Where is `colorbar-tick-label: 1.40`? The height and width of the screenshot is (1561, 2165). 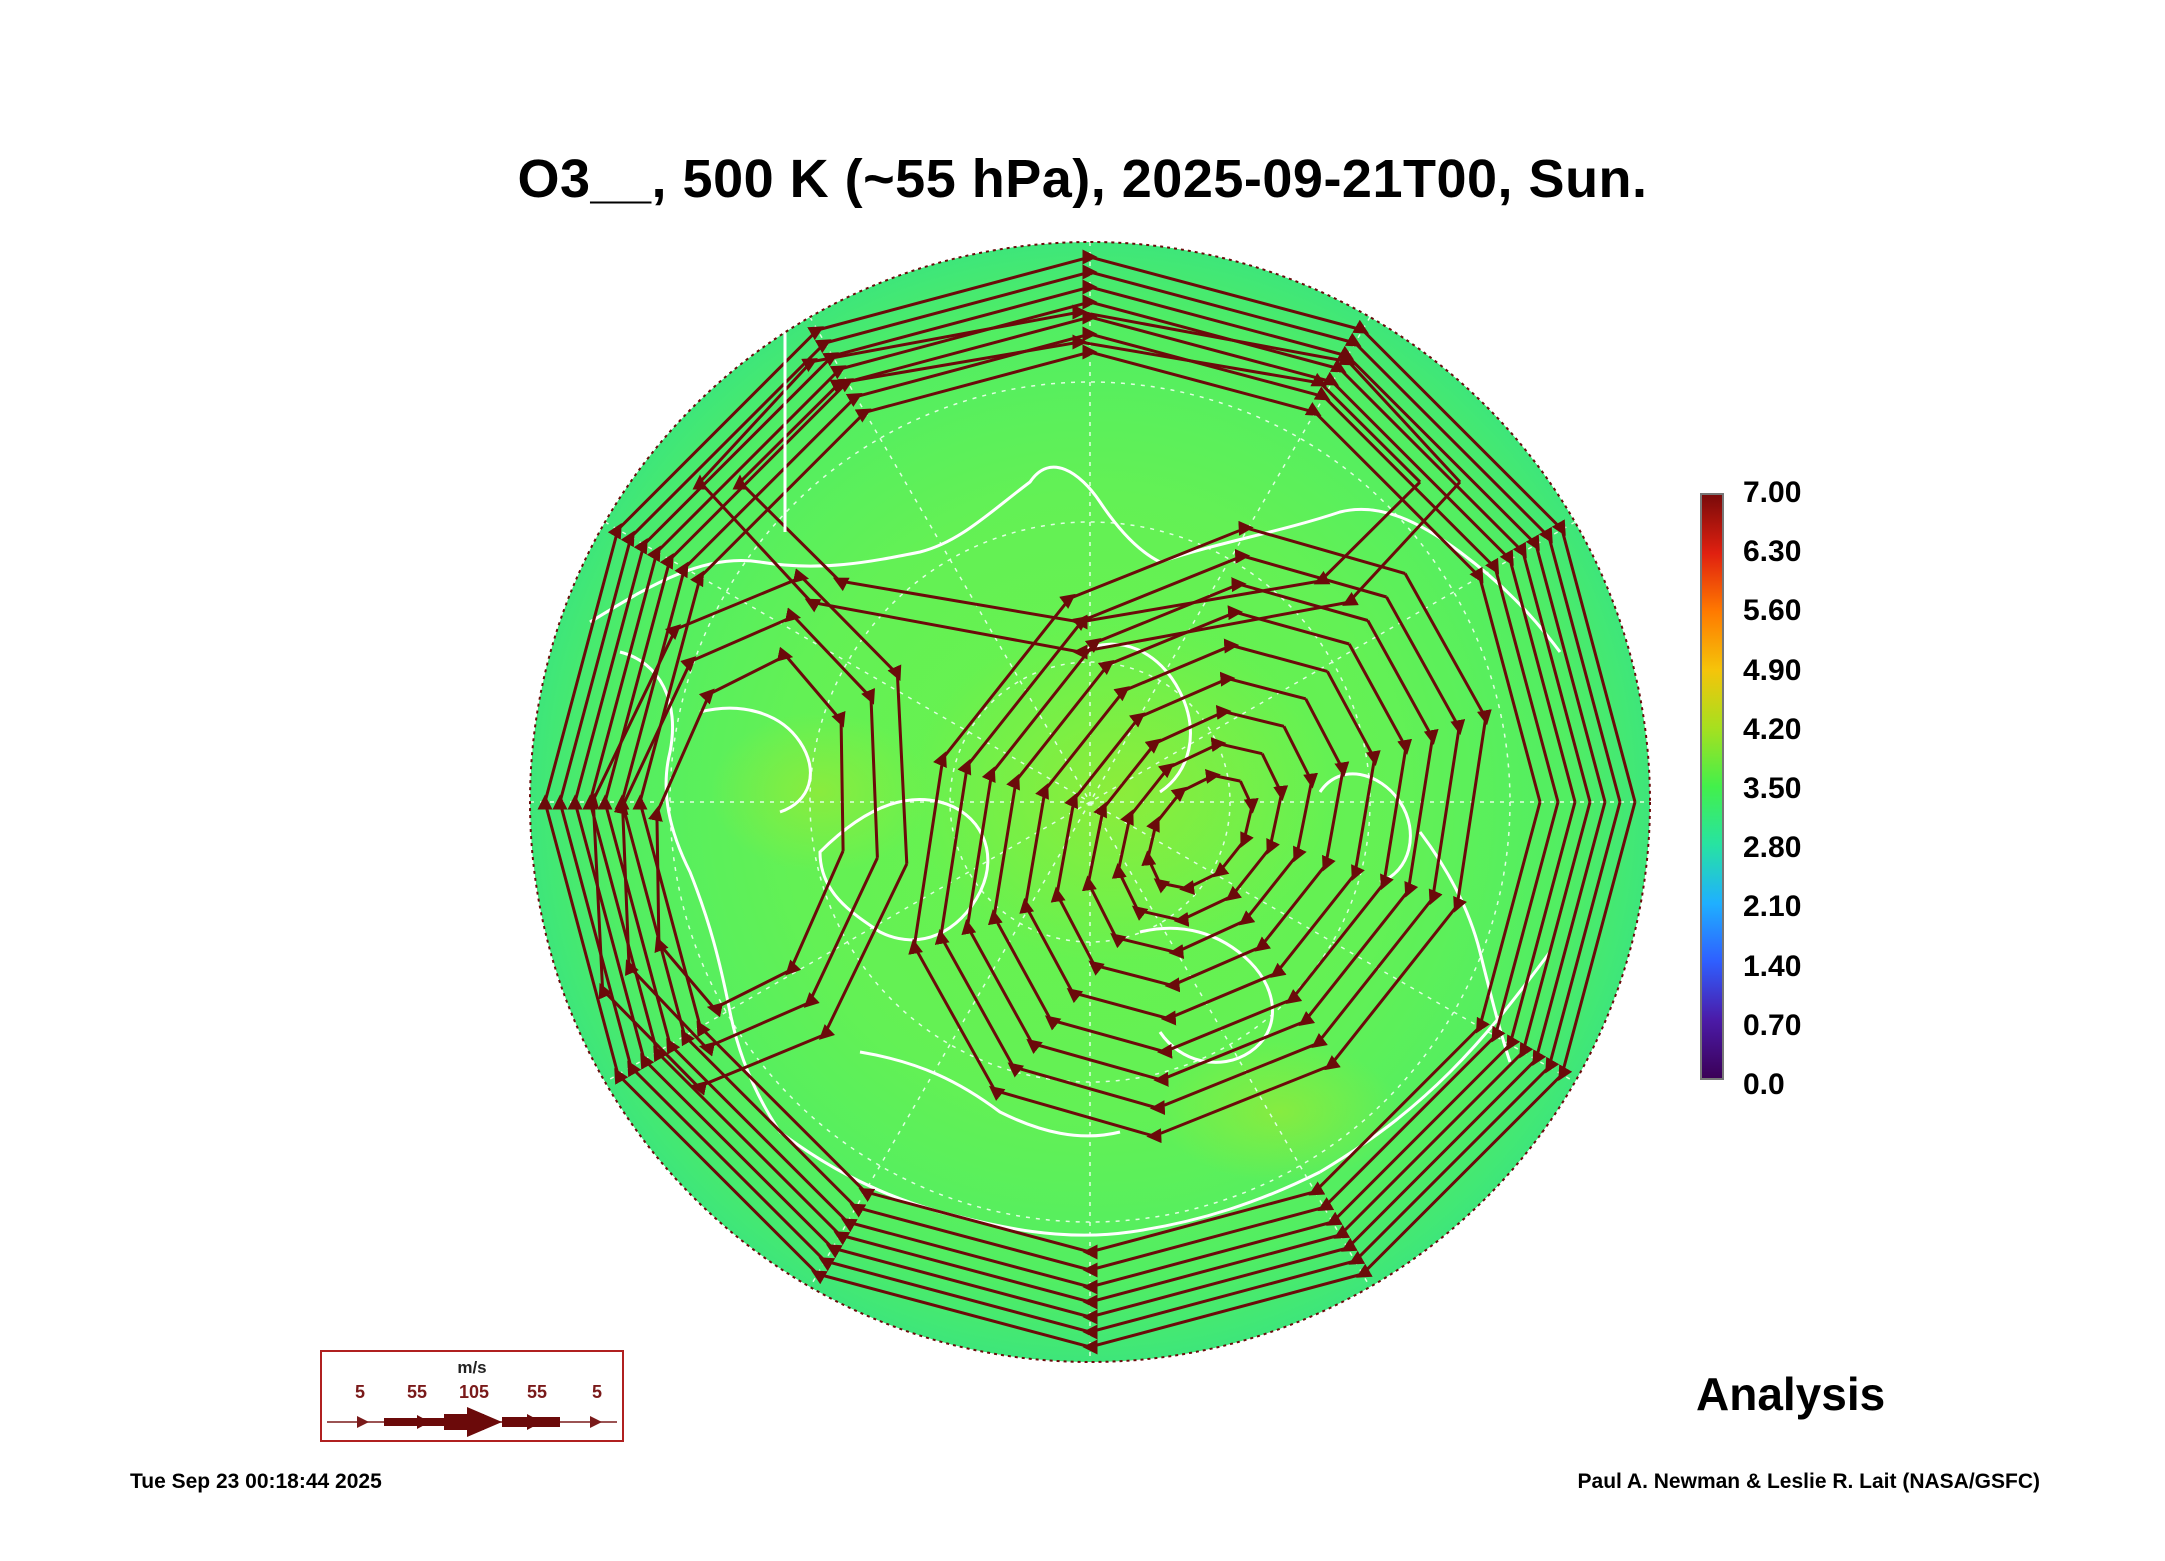 colorbar-tick-label: 1.40 is located at coordinates (1772, 966).